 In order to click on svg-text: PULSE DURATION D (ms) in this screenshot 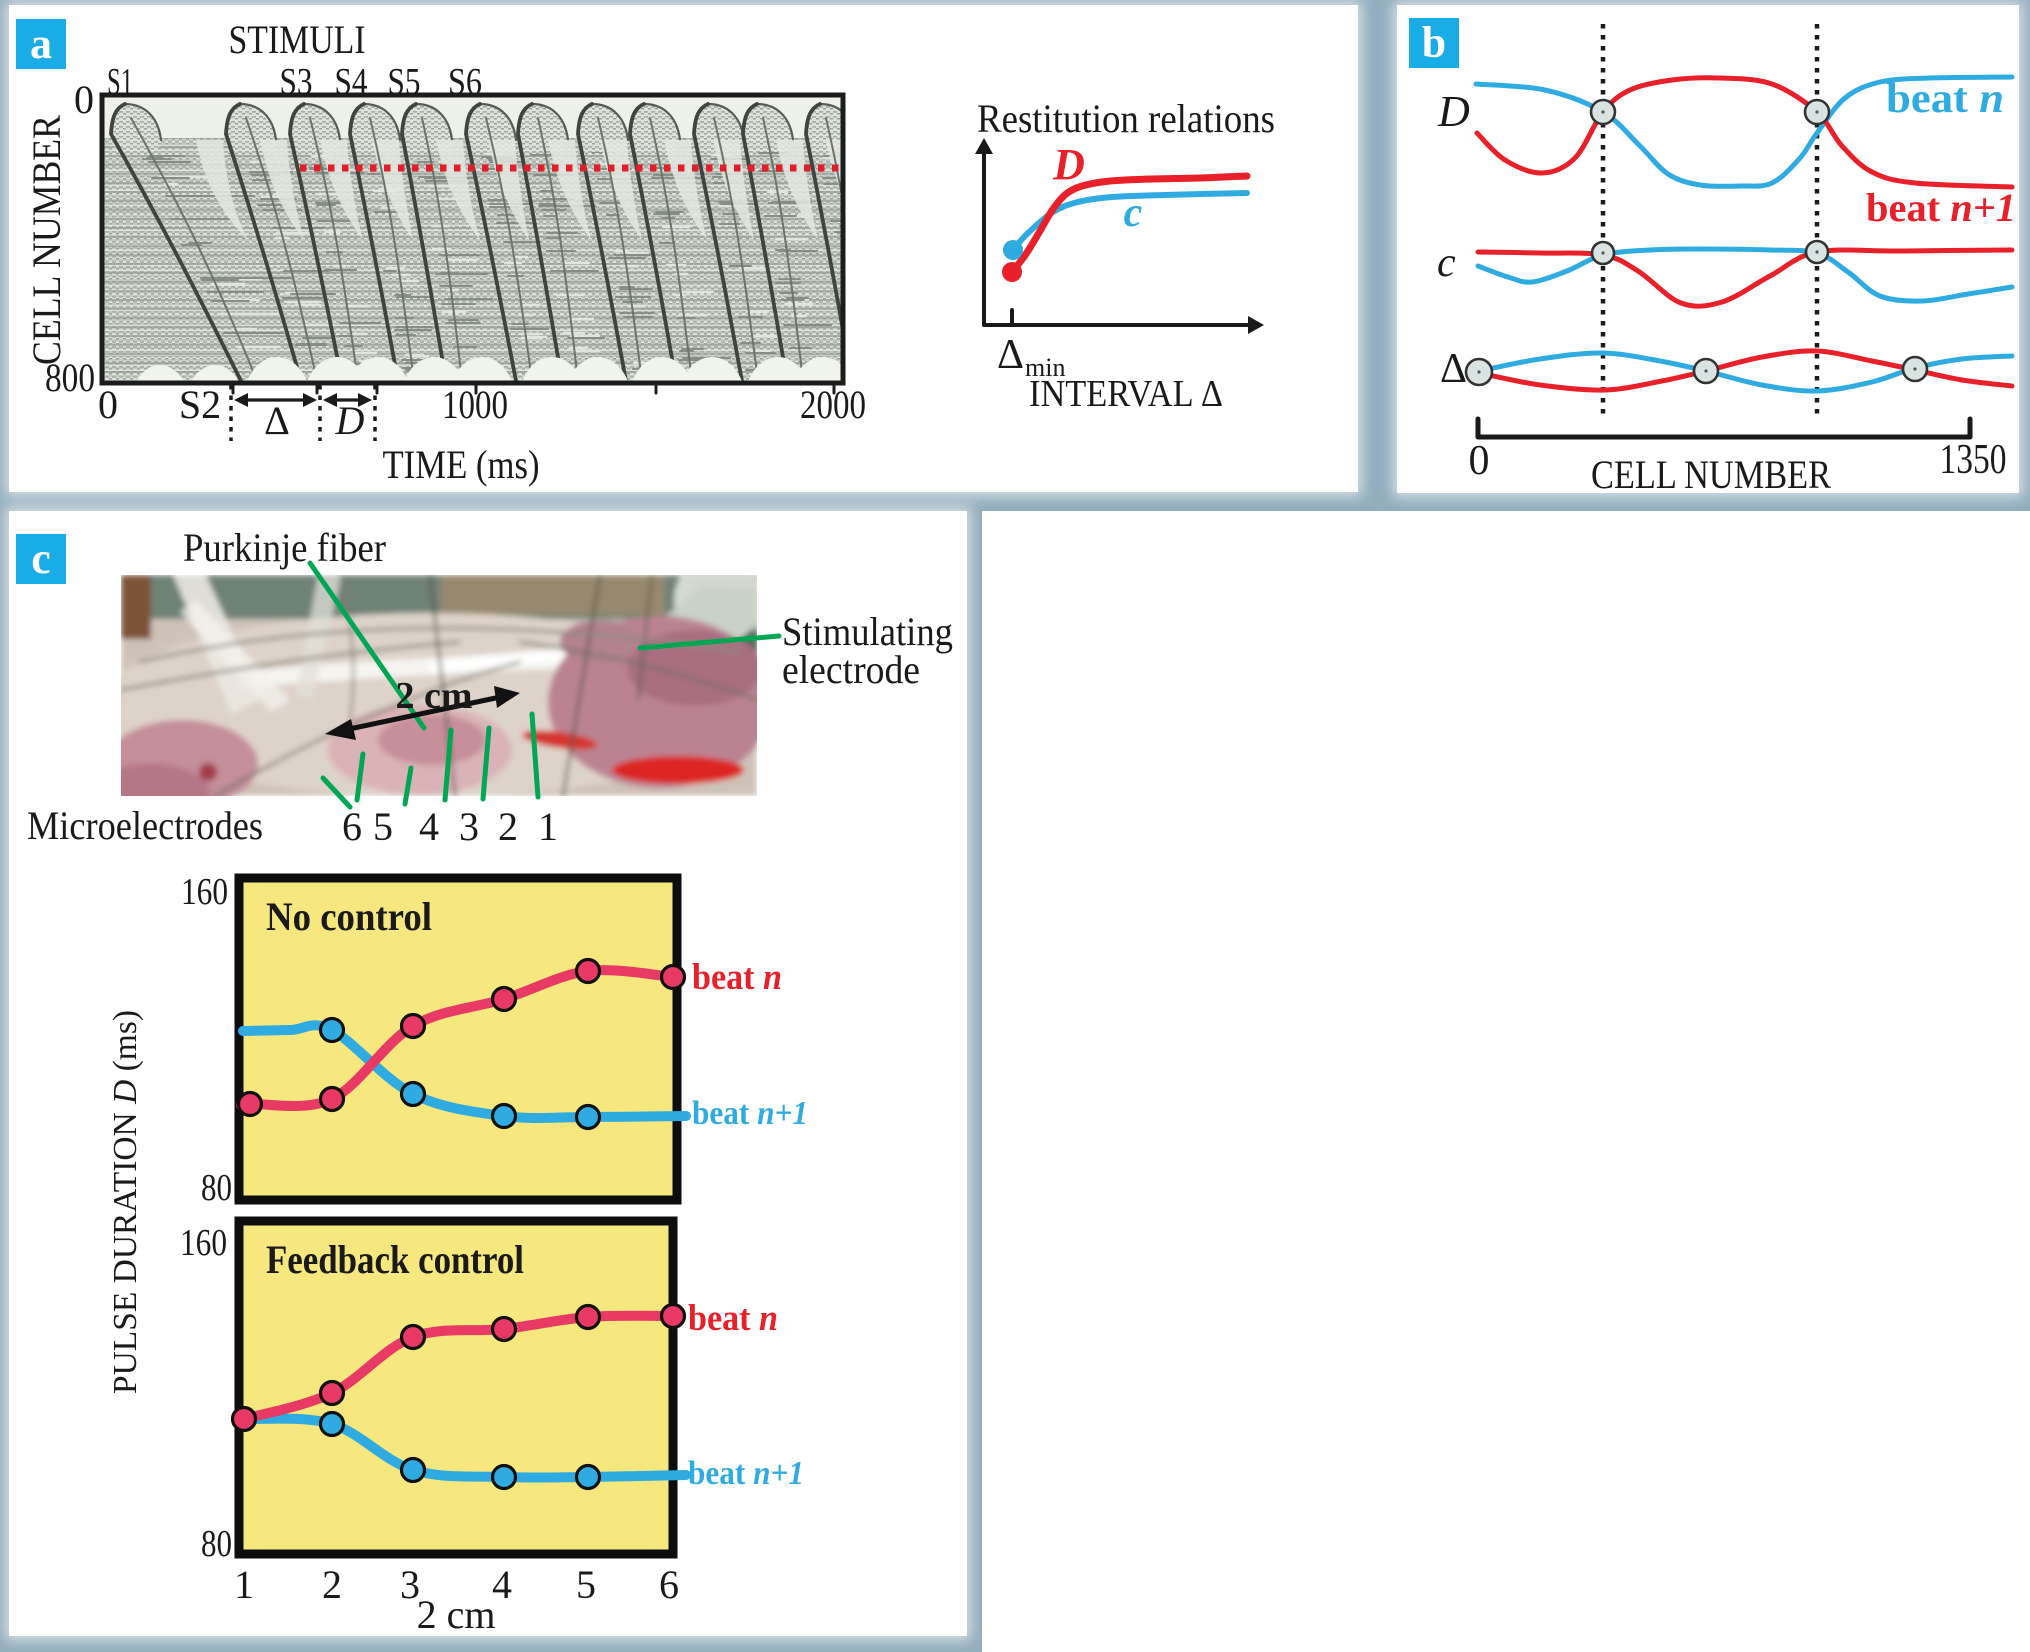, I will do `click(125, 1202)`.